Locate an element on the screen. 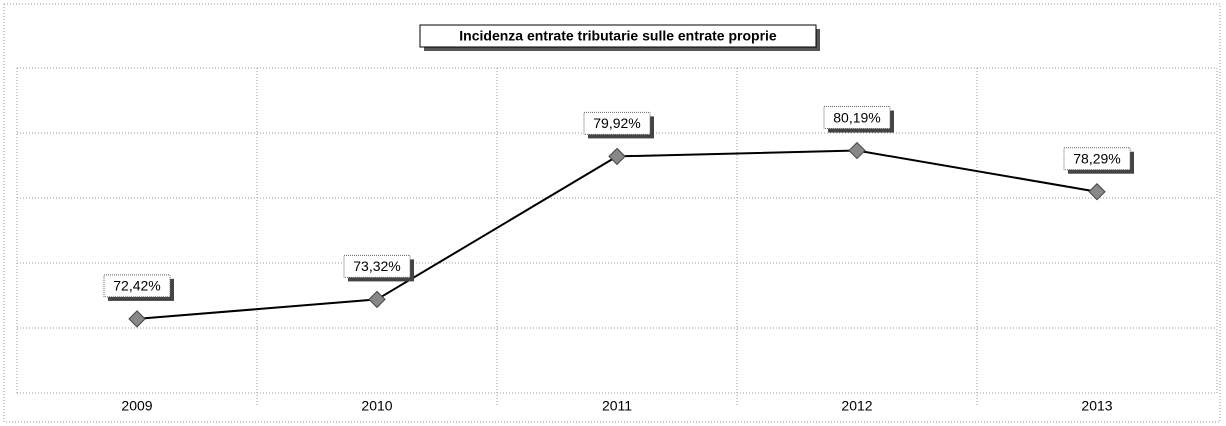 This screenshot has width=1226, height=426. title-box is located at coordinates (618, 36).